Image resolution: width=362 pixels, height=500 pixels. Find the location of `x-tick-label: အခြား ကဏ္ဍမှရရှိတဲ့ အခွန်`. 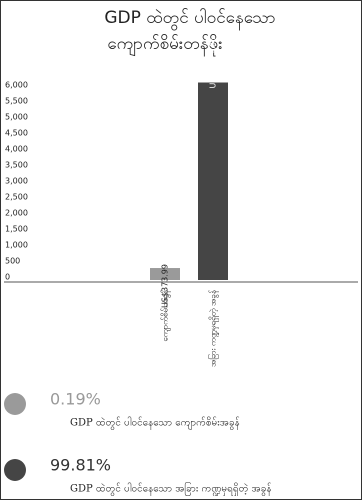

x-tick-label: အခြား ကဏ္ဍမှရရှိတဲ့ အခွန် is located at coordinates (214, 328).